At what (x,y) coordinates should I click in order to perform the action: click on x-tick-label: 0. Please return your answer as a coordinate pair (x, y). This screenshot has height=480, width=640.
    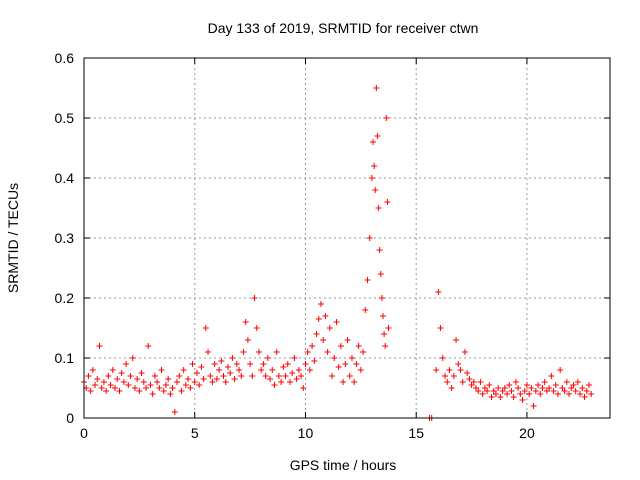
    Looking at the image, I should click on (84, 433).